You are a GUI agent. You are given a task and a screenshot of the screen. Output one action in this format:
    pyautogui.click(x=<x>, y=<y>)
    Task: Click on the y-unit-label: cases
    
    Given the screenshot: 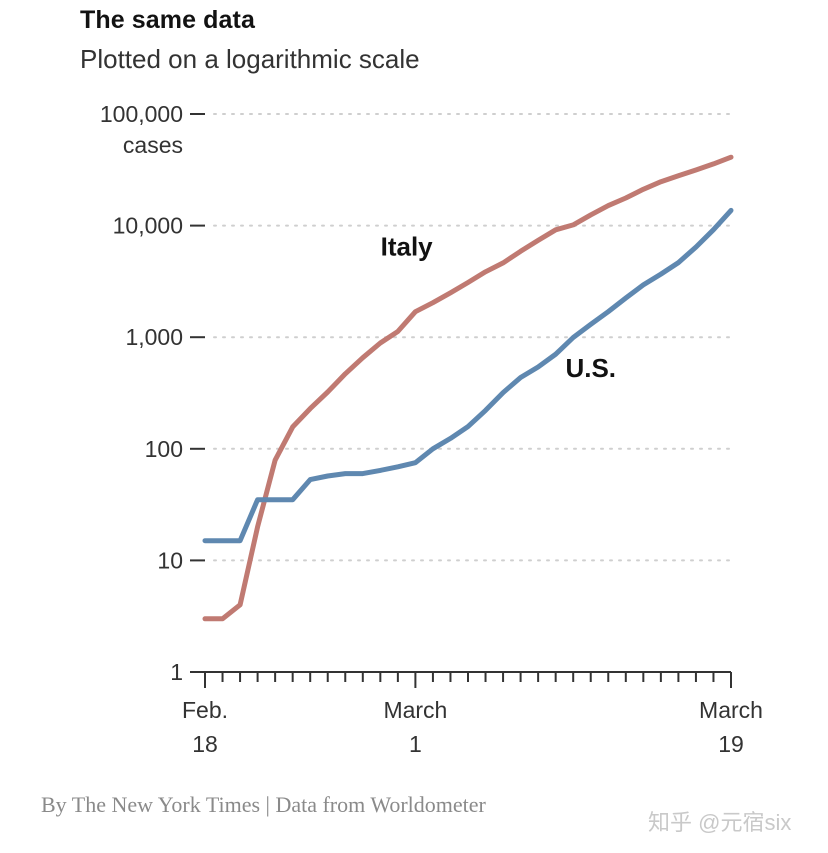 What is the action you would take?
    pyautogui.click(x=153, y=145)
    